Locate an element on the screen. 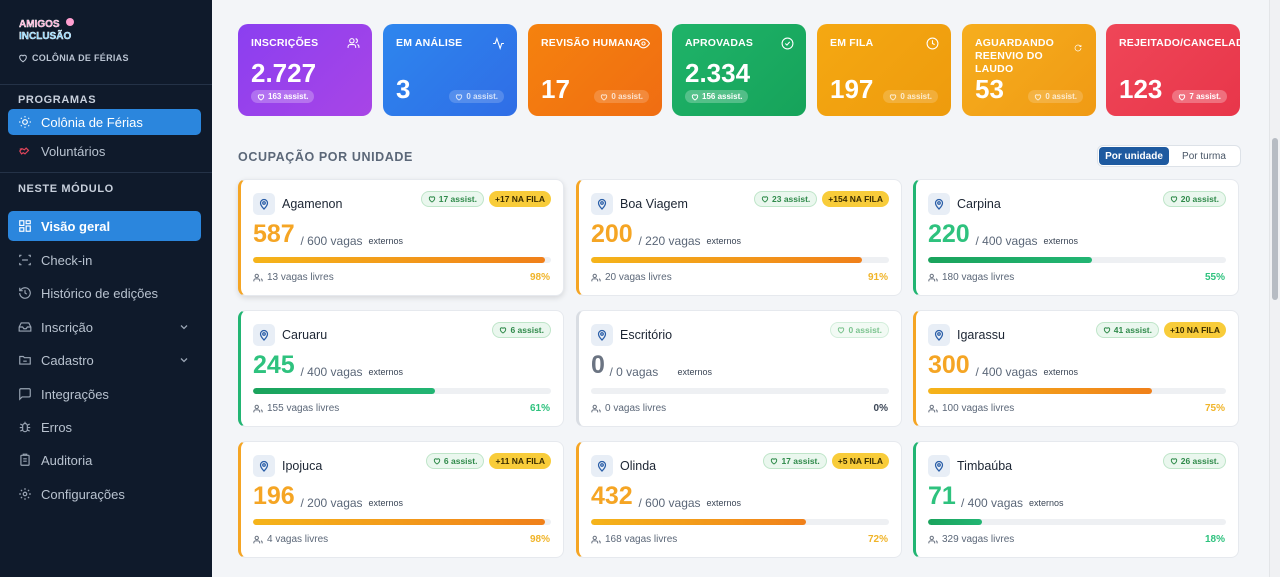  occupied-value: 300 is located at coordinates (949, 365).